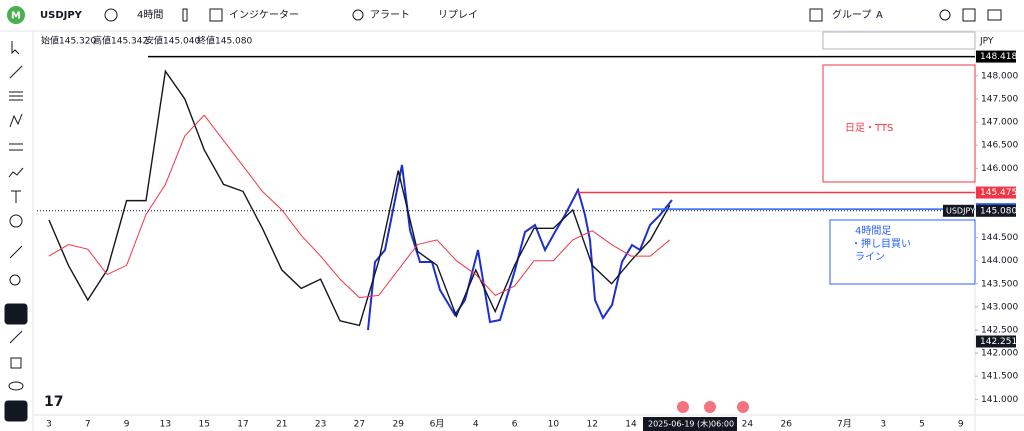 The height and width of the screenshot is (431, 1024). Describe the element at coordinates (748, 425) in the screenshot. I see `x-tick-label: 24` at that location.